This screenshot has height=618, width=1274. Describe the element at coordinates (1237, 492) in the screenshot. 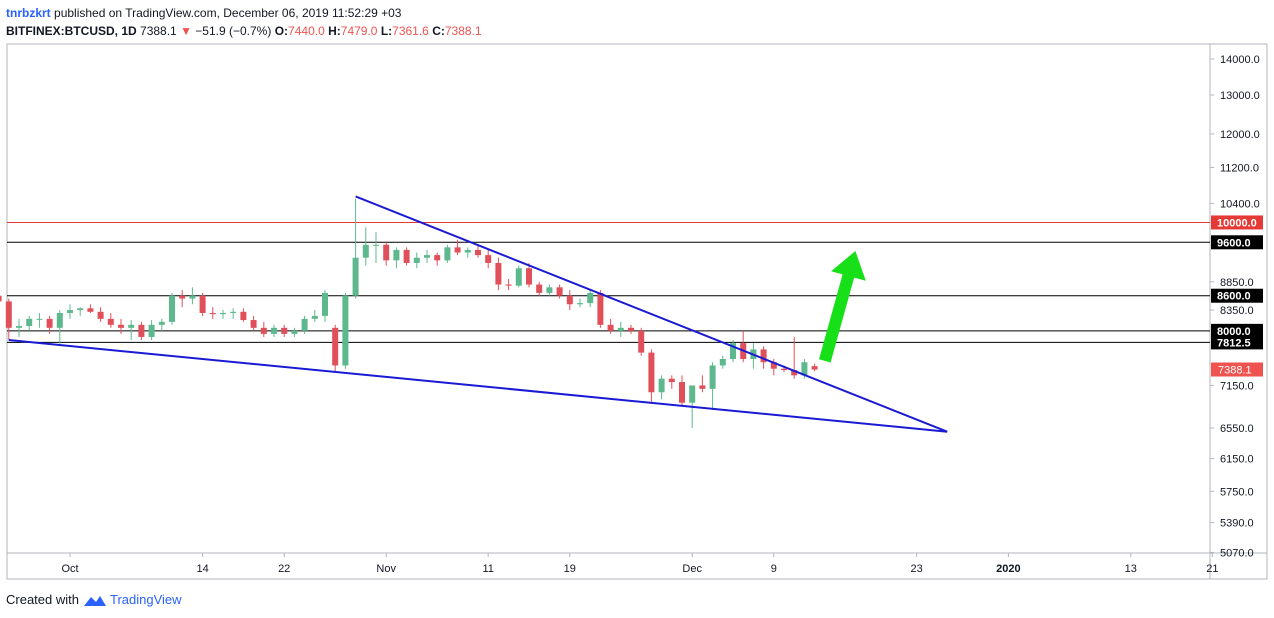

I see `y-tick-label: 5750.0` at that location.